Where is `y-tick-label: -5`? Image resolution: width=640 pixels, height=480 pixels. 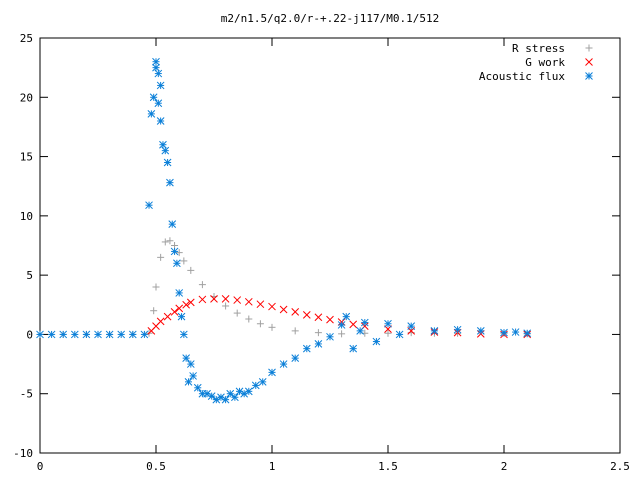 y-tick-label: -5 is located at coordinates (26, 394).